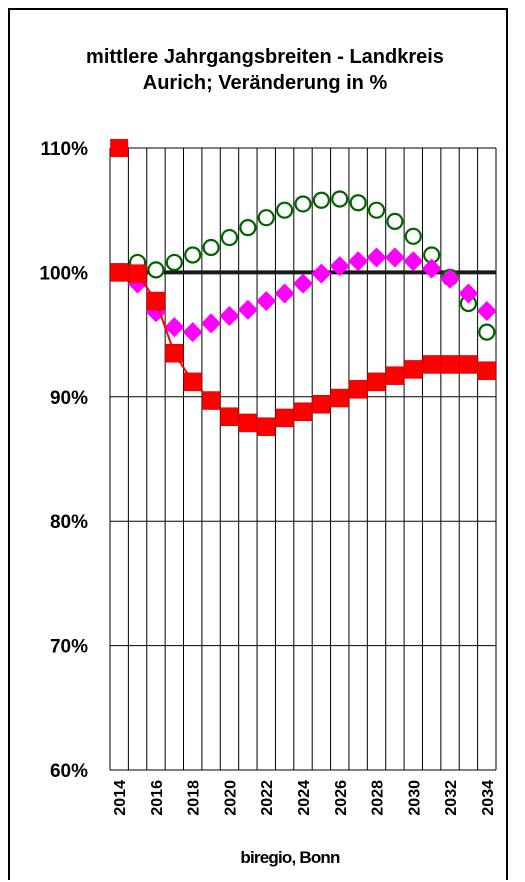 The width and height of the screenshot is (525, 882). Describe the element at coordinates (488, 798) in the screenshot. I see `x-tick-label: 2034` at that location.